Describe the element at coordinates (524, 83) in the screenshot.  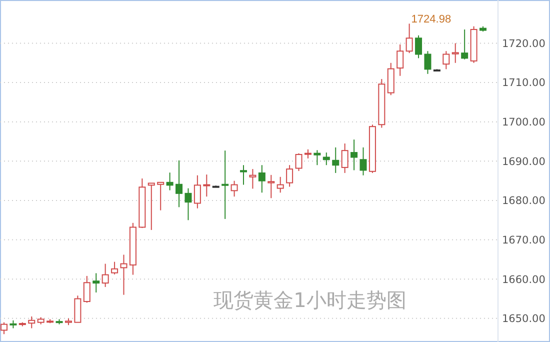
I see `y-tick-label: 1710.00` at that location.